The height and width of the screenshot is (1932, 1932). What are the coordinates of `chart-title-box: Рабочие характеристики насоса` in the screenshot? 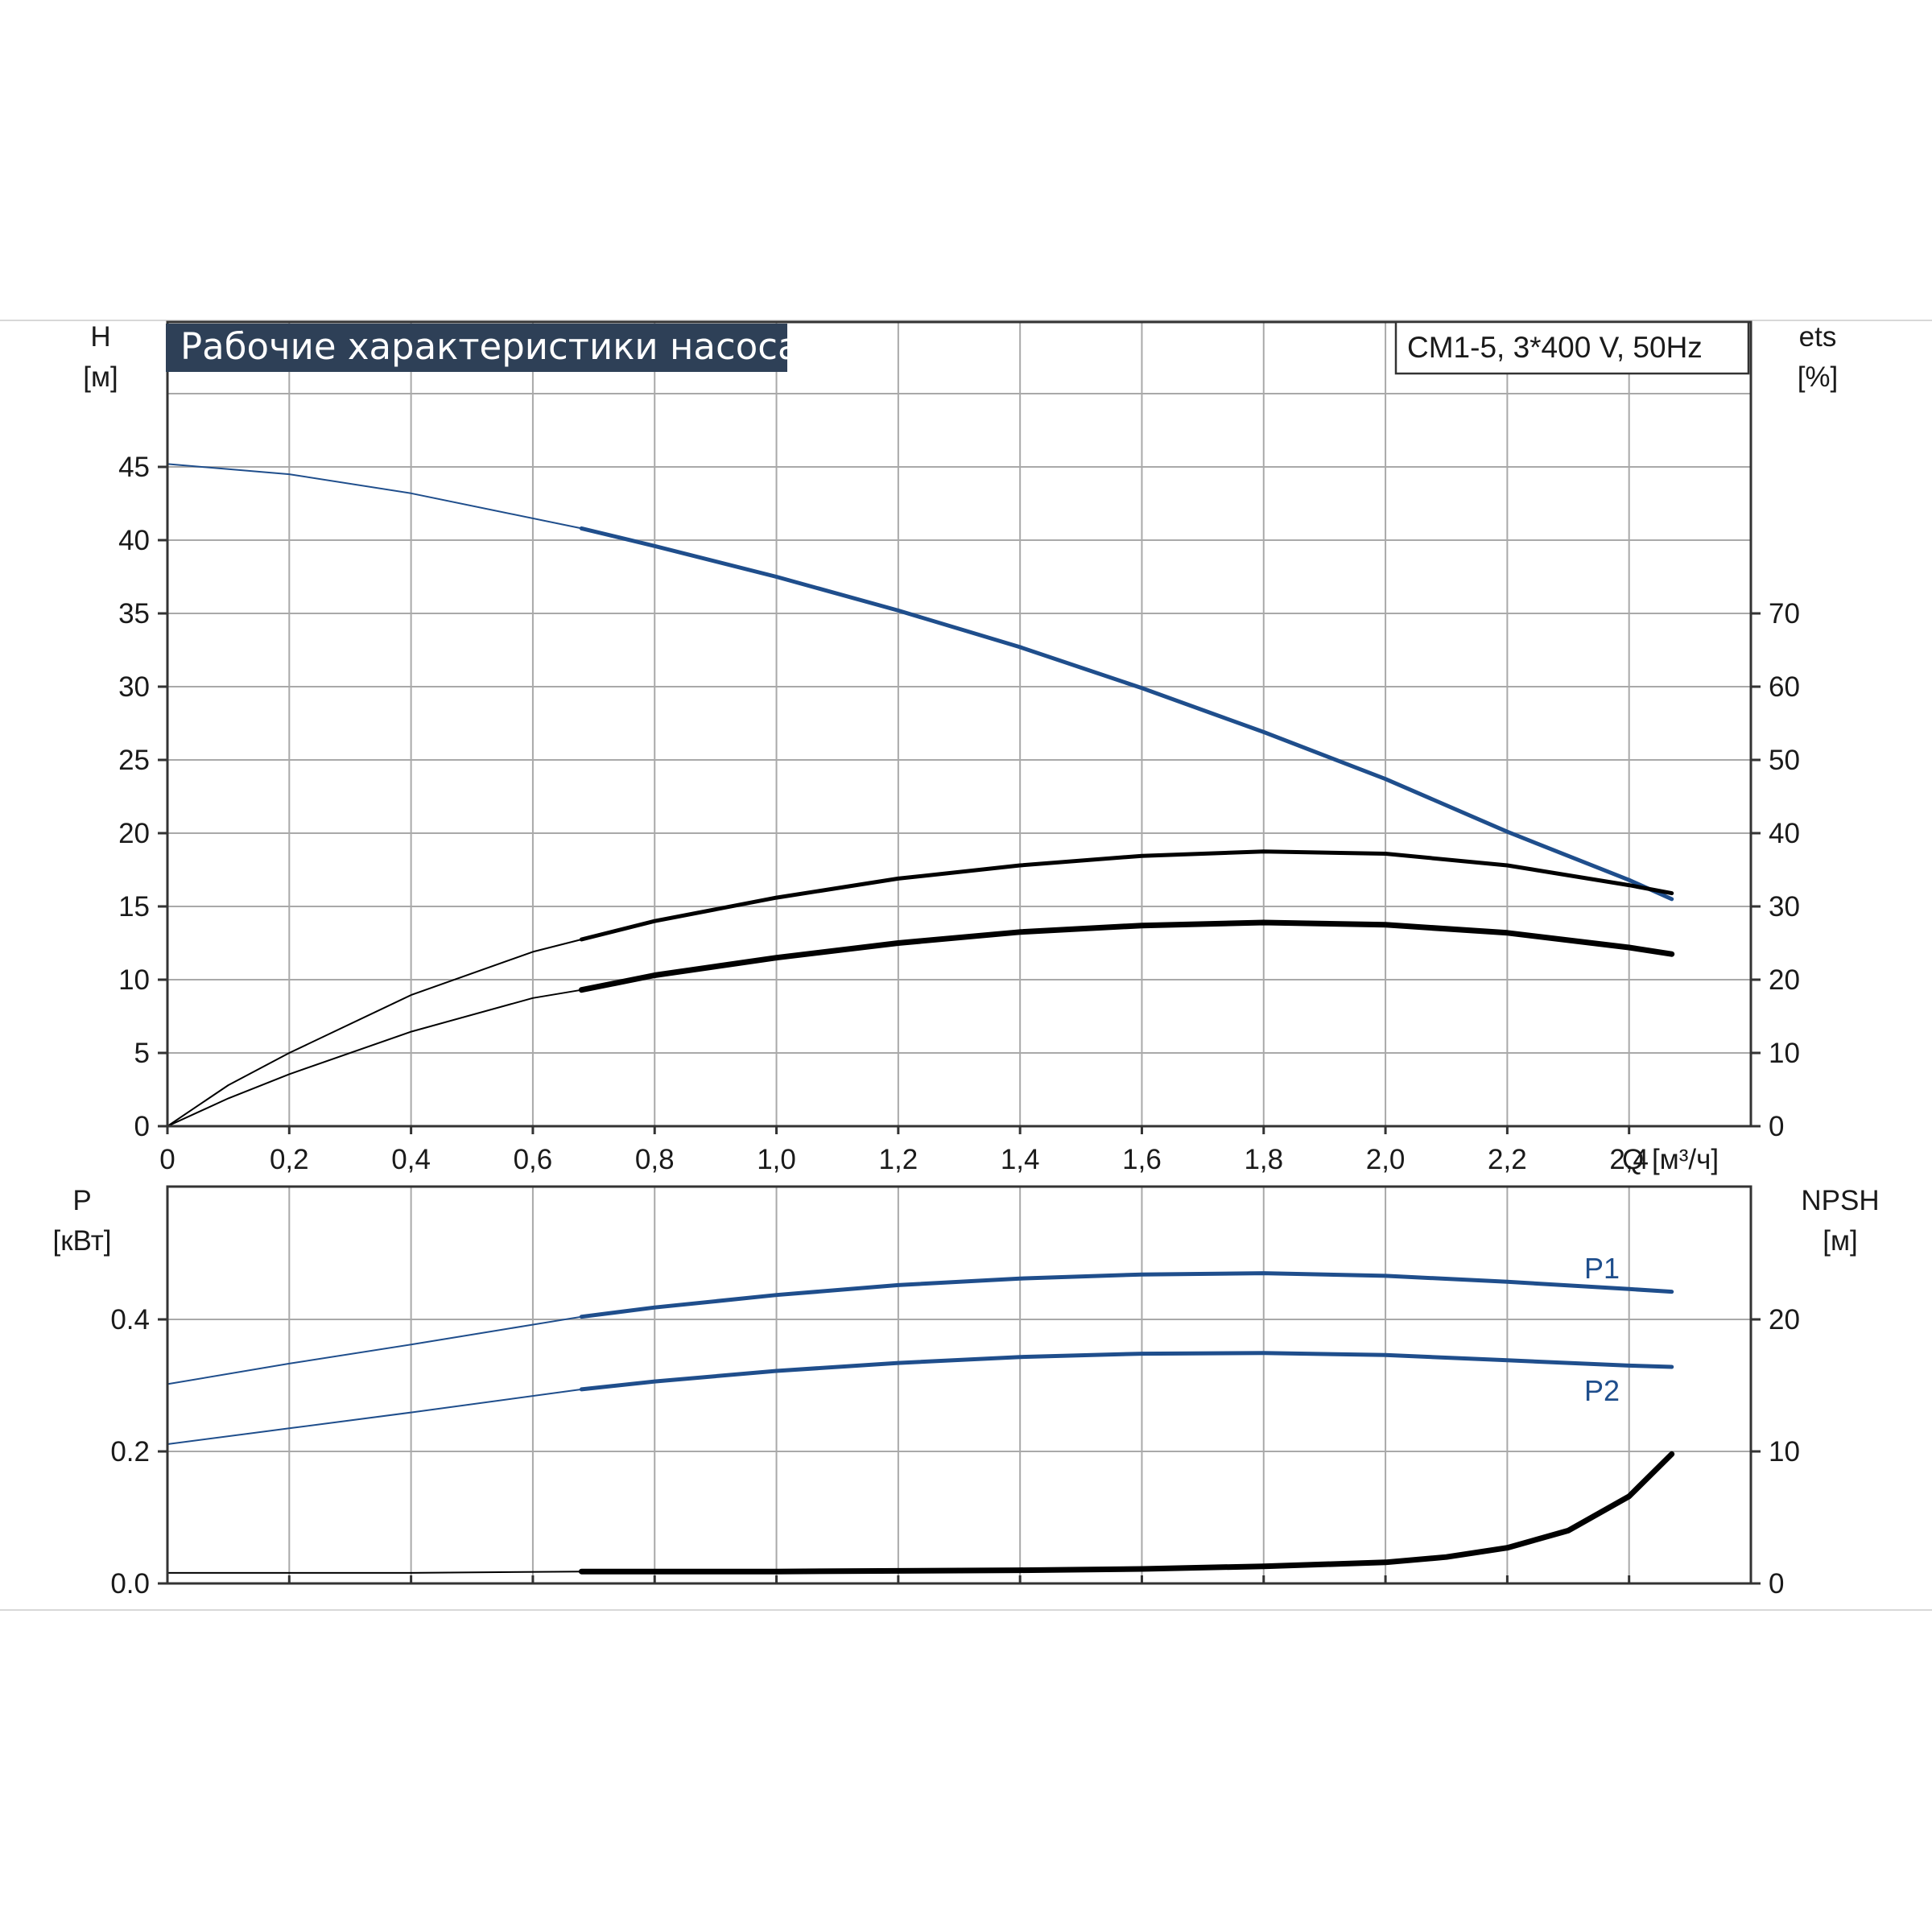 It's located at (483, 348).